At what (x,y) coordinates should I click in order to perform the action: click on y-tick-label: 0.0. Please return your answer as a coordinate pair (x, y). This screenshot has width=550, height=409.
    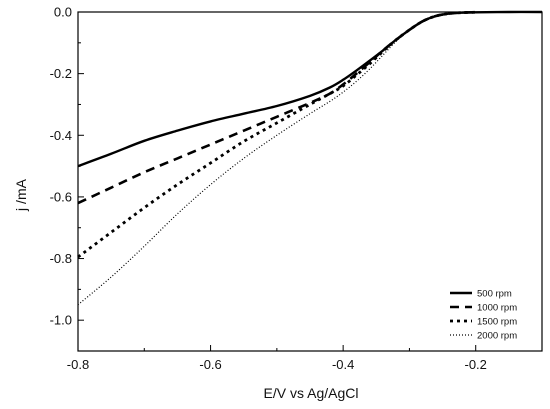
    Looking at the image, I should click on (63, 12).